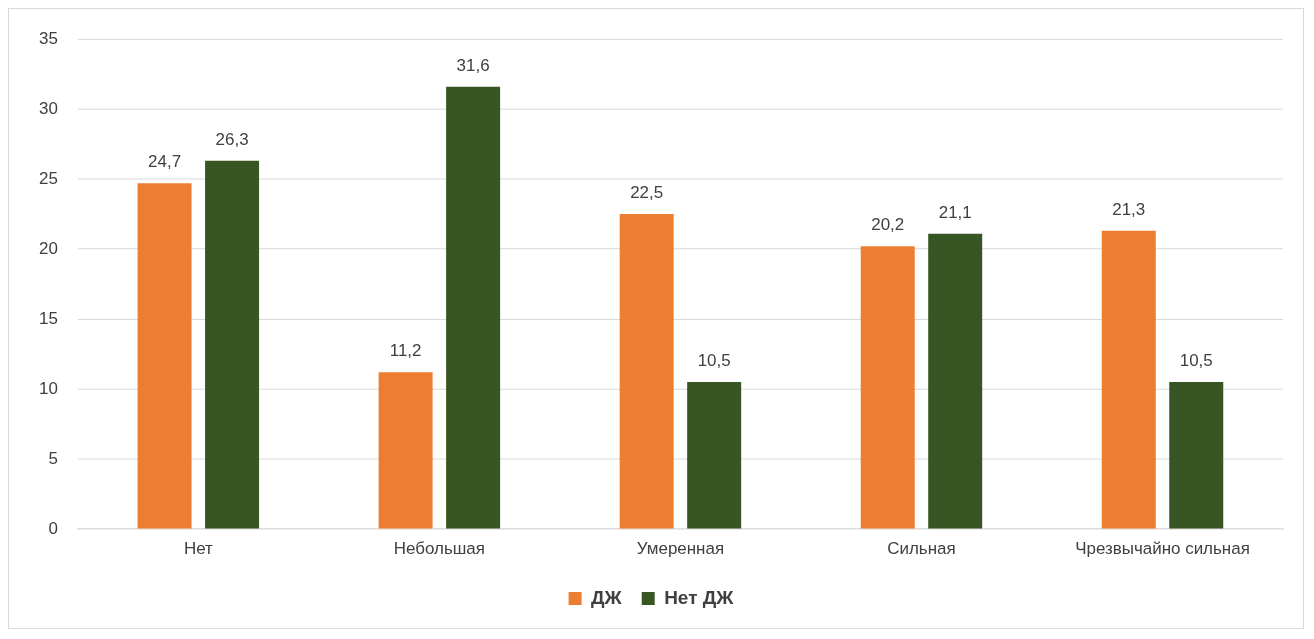  What do you see at coordinates (647, 193) in the screenshot?
I see `data-label: 22,5` at bounding box center [647, 193].